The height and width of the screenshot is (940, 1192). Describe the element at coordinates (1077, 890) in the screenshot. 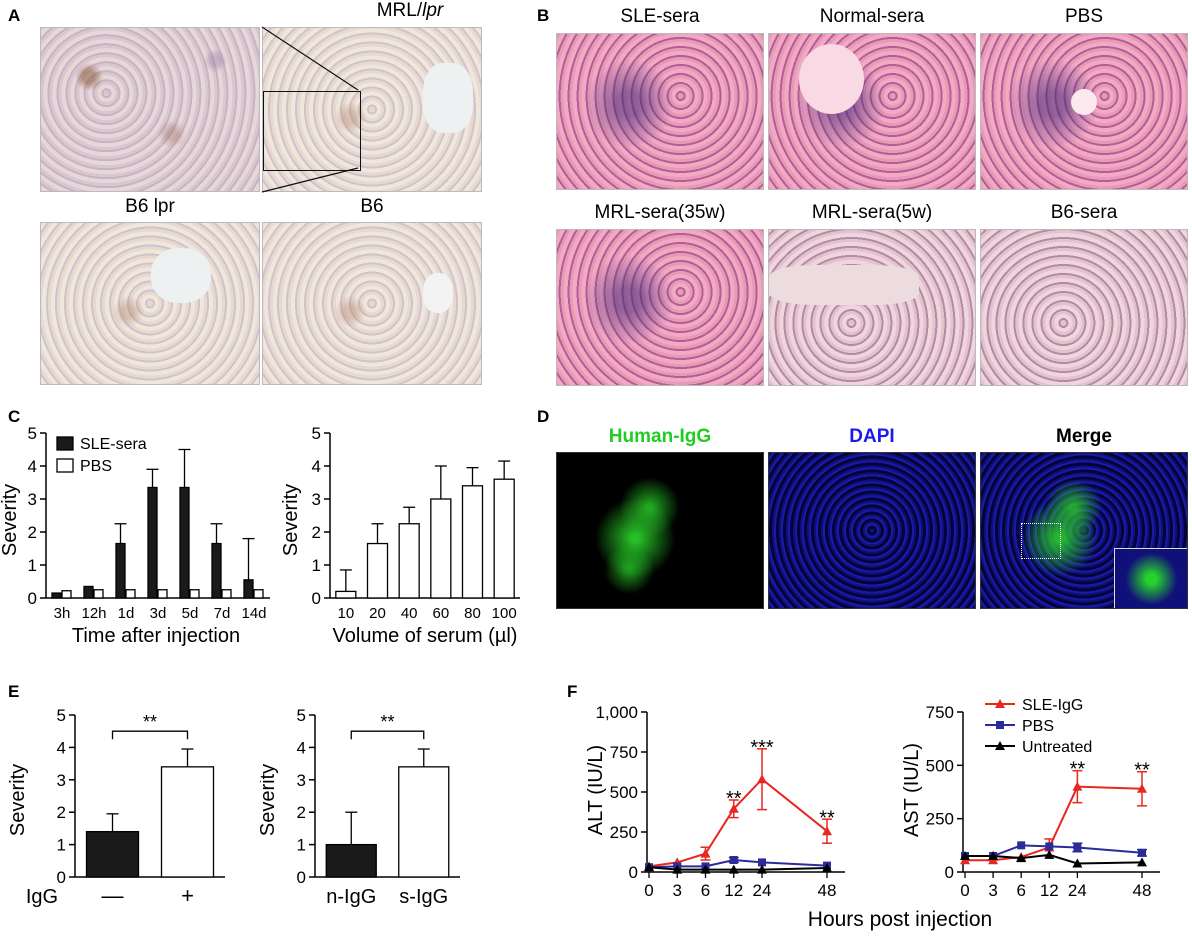

I see `x-tick-label: 24` at that location.